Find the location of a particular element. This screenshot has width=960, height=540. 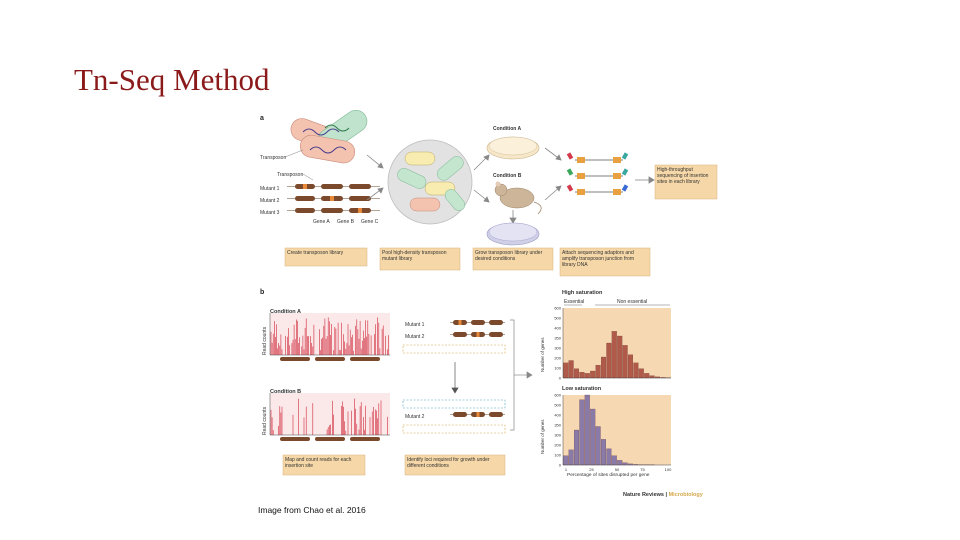

pooled-library-icon is located at coordinates (430, 182).